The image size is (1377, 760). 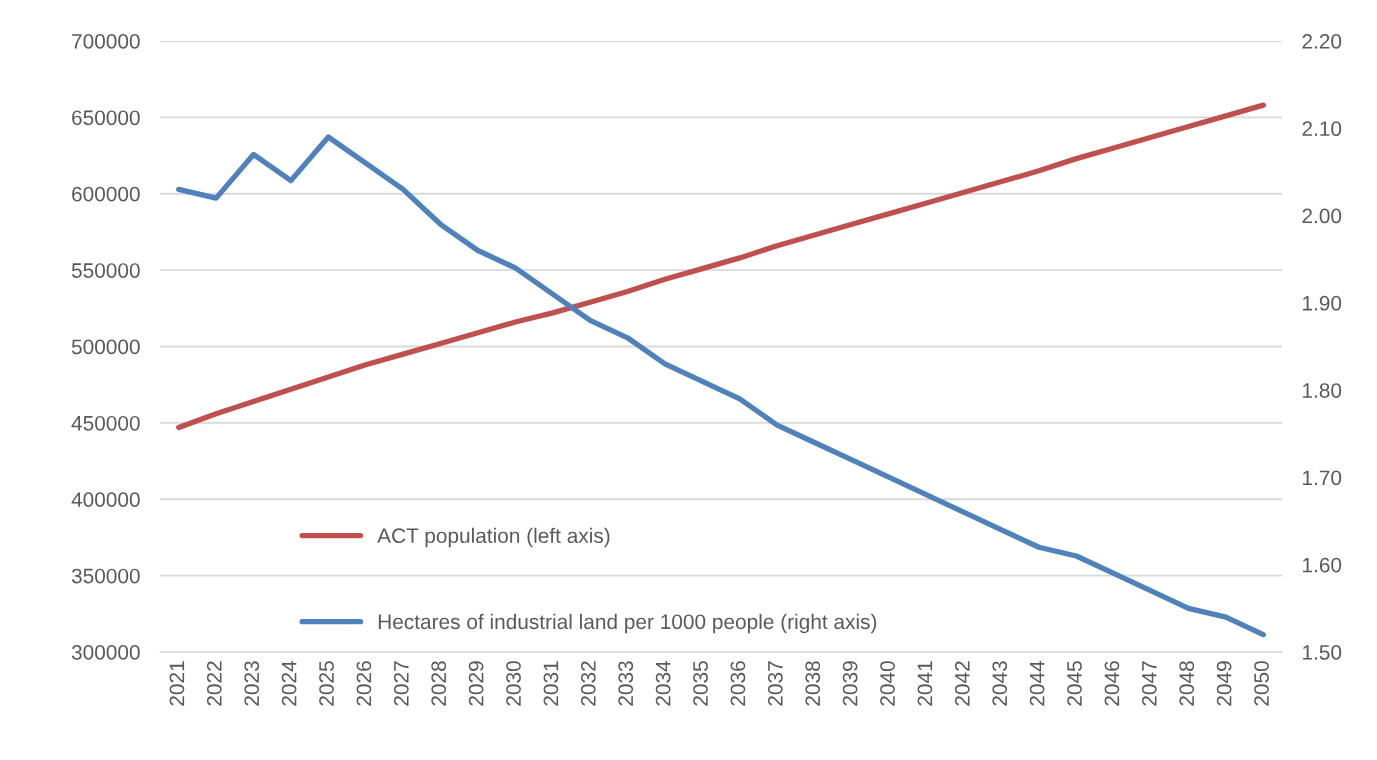 I want to click on y-tick-label: 500000, so click(x=105, y=347).